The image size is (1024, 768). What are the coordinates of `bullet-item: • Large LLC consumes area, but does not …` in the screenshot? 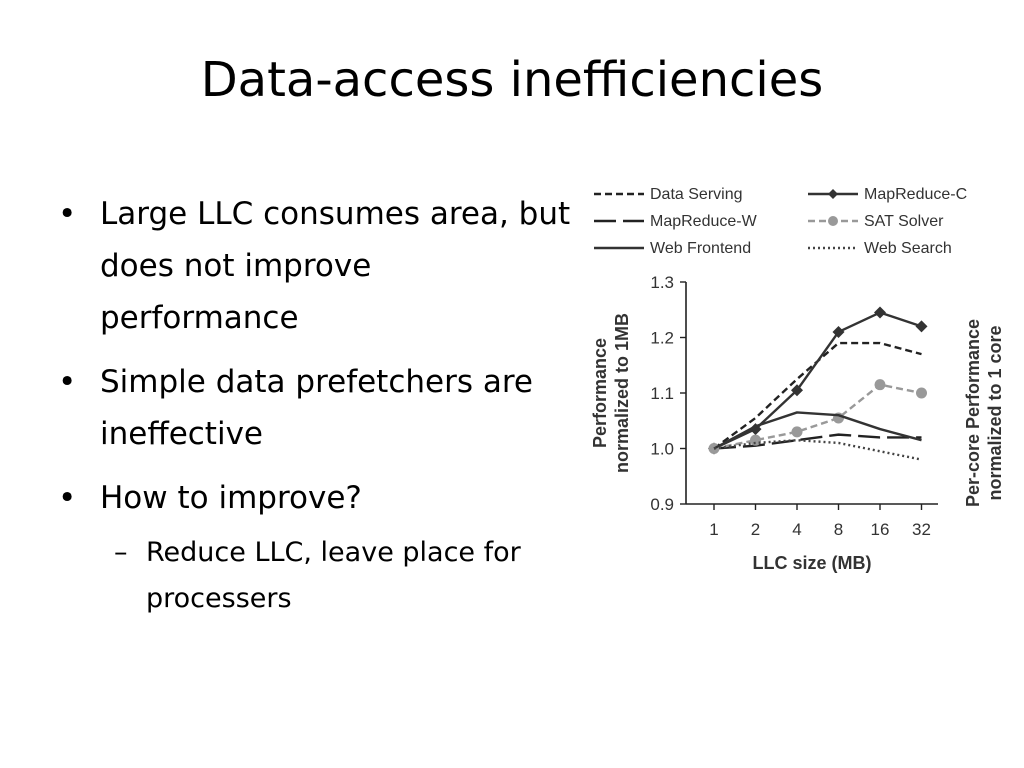 It's located at (318, 266).